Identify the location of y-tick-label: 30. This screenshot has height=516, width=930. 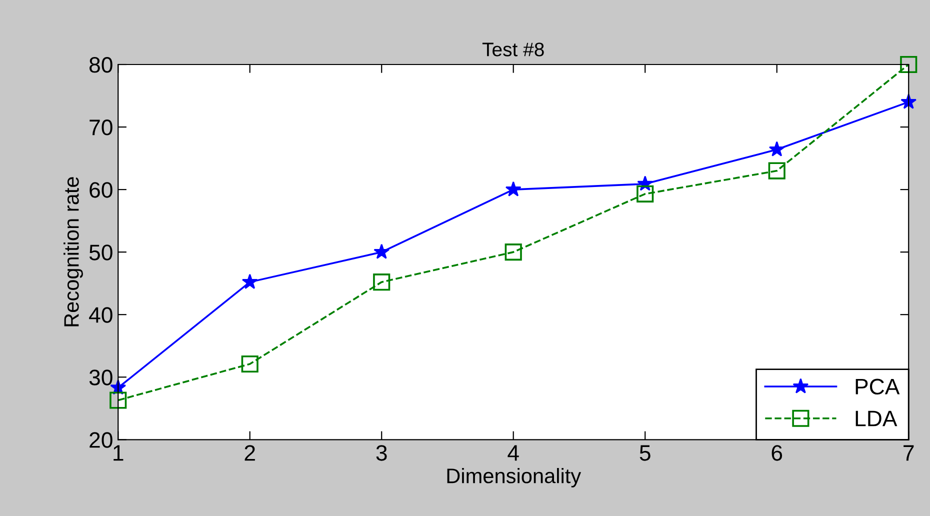
(100, 378).